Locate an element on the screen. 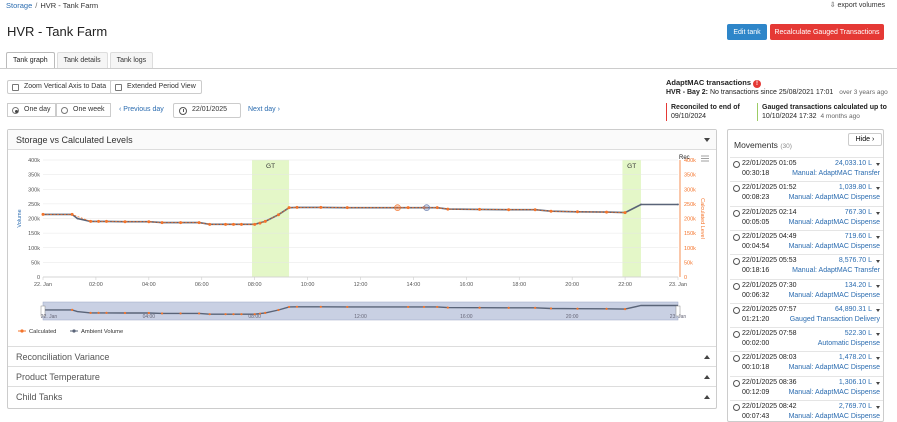 The width and height of the screenshot is (897, 422). movement-amount: 767.30 L is located at coordinates (858, 212).